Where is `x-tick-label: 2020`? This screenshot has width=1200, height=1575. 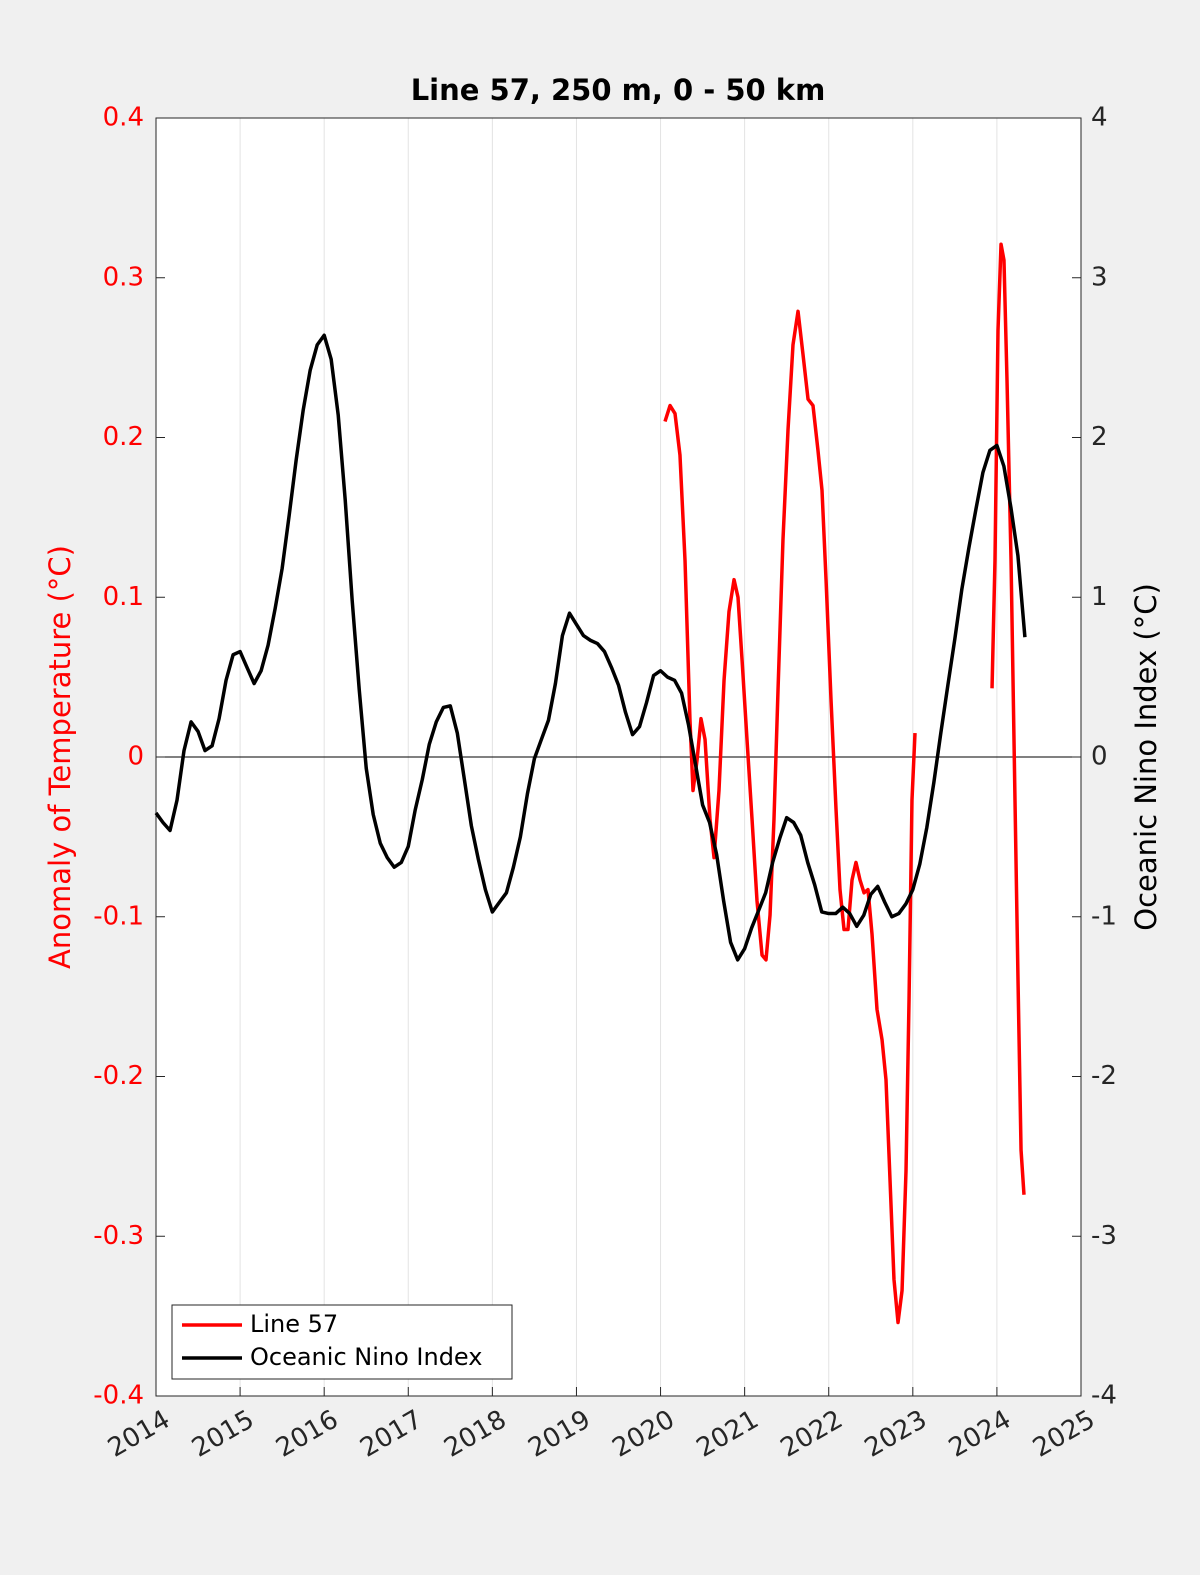
x-tick-label: 2020 is located at coordinates (643, 1434).